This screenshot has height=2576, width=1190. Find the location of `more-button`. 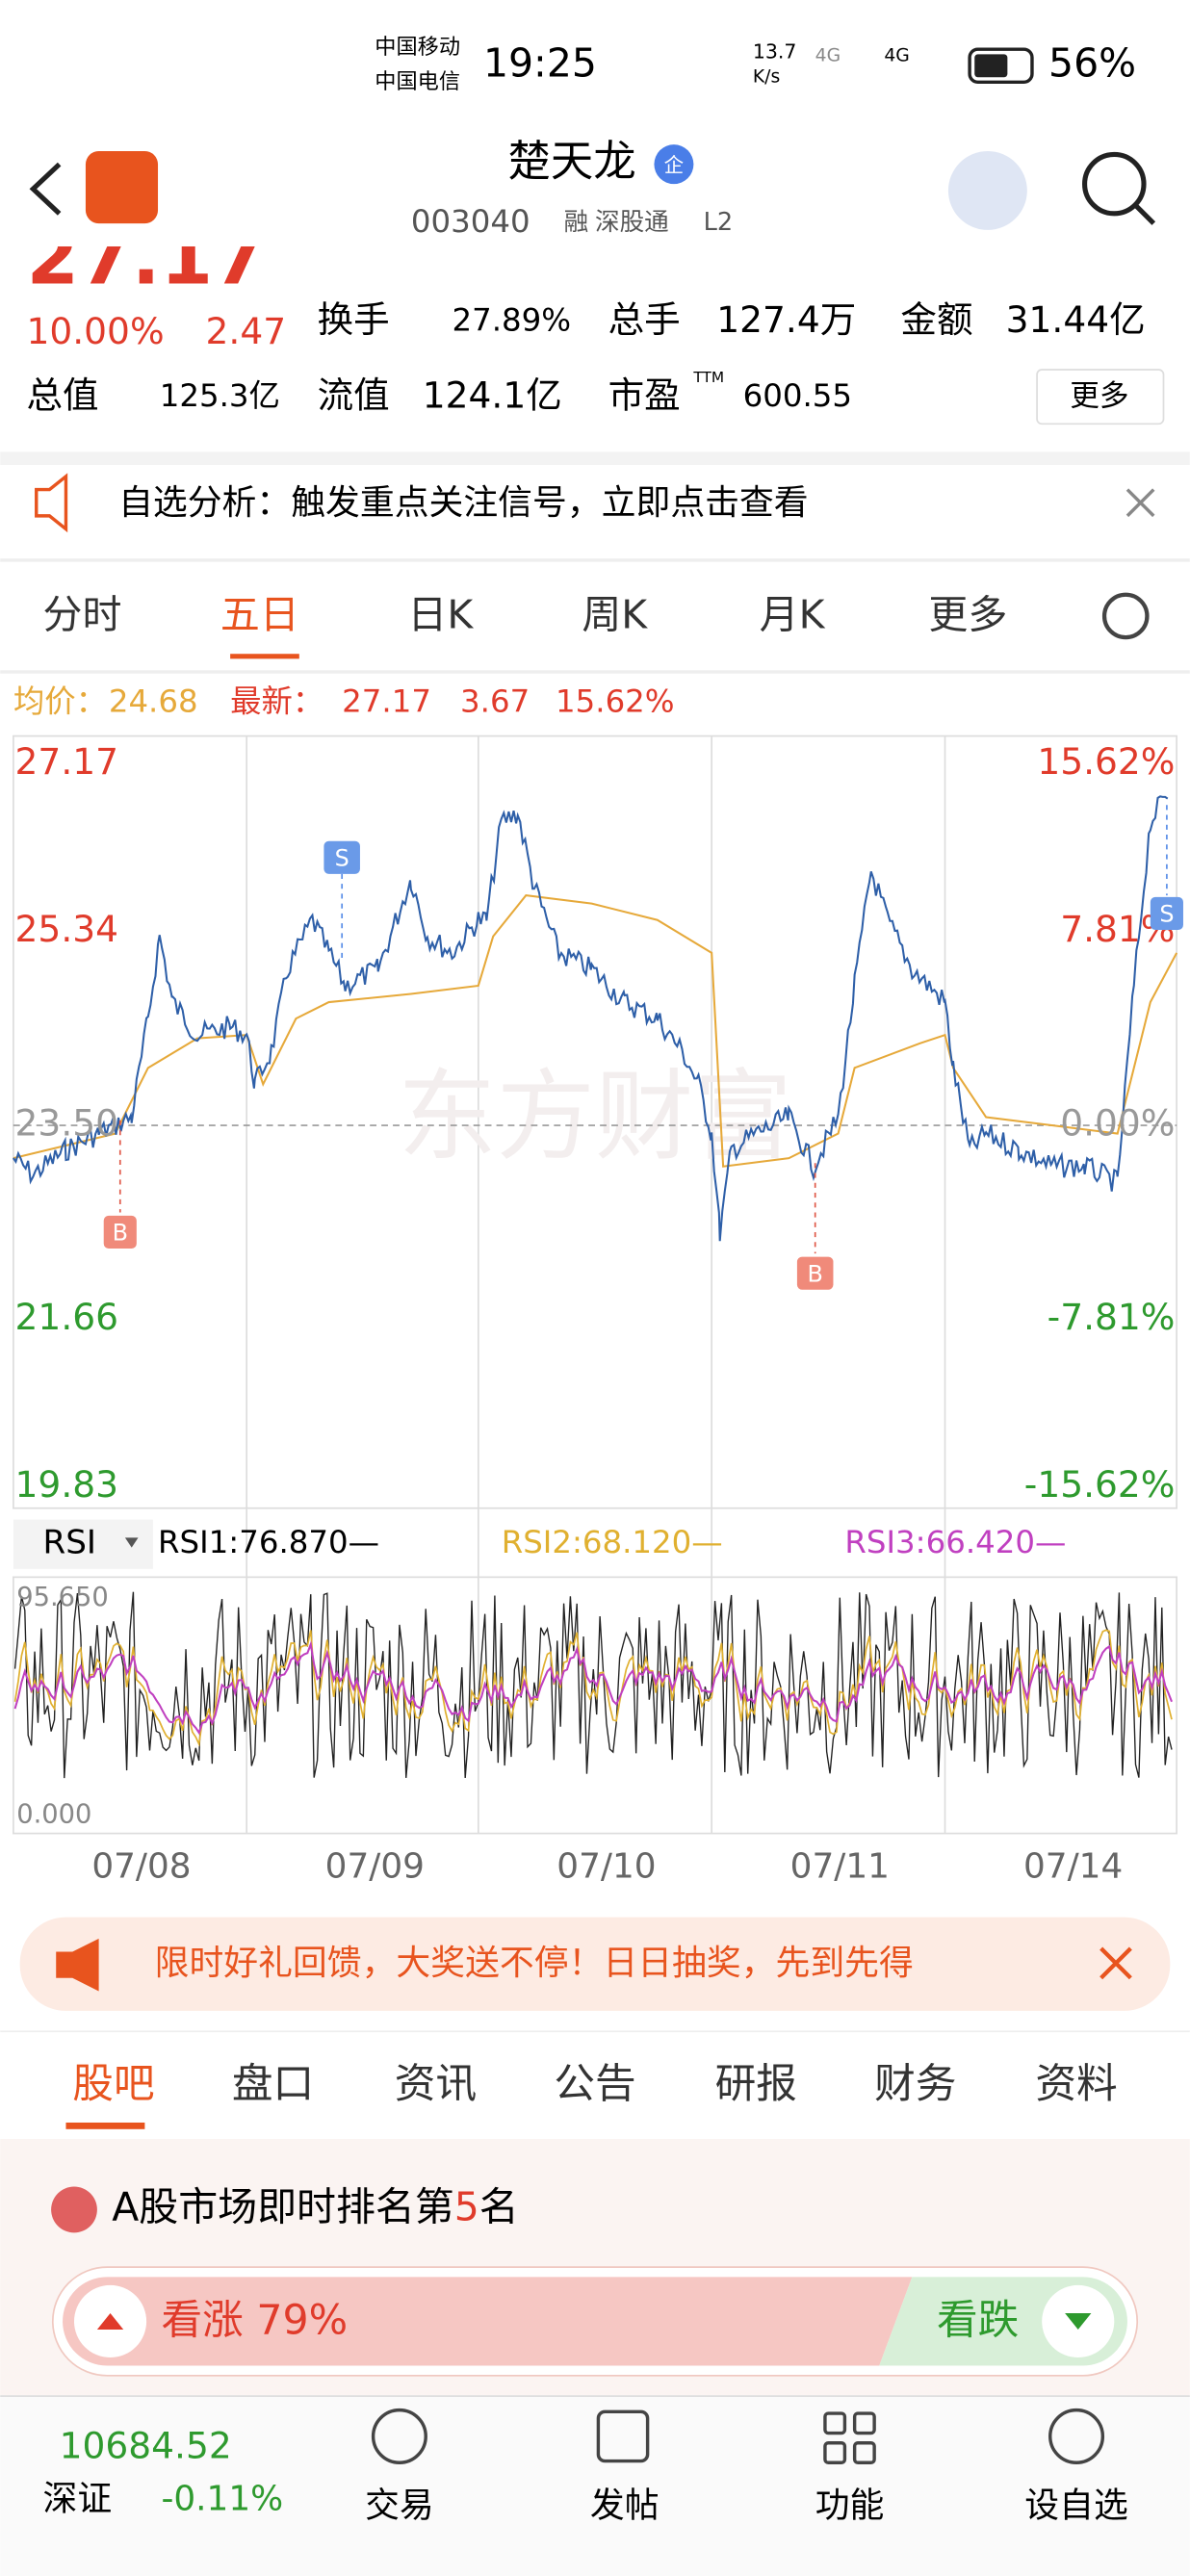

more-button is located at coordinates (1100, 397).